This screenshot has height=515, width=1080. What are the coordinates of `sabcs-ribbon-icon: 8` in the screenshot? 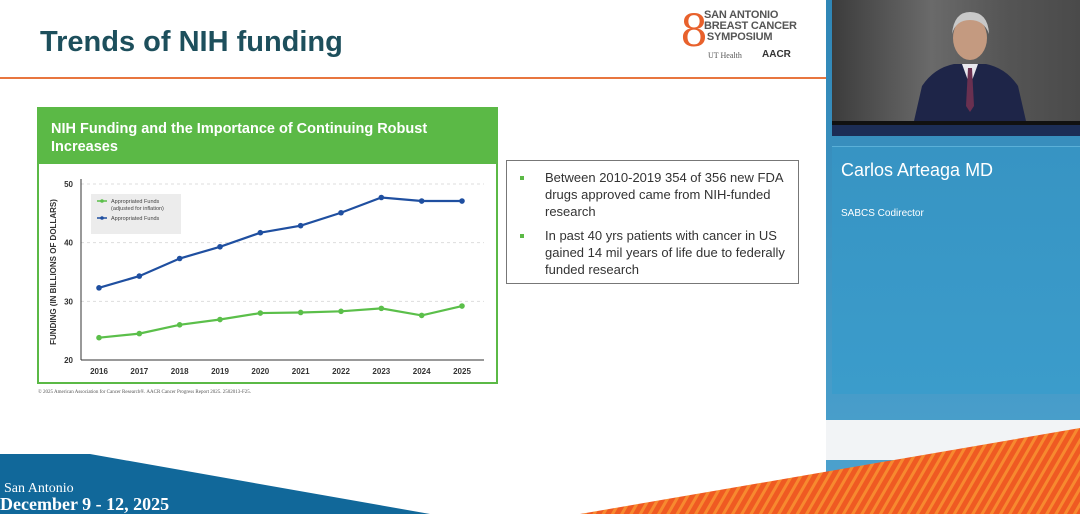 It's located at (694, 31).